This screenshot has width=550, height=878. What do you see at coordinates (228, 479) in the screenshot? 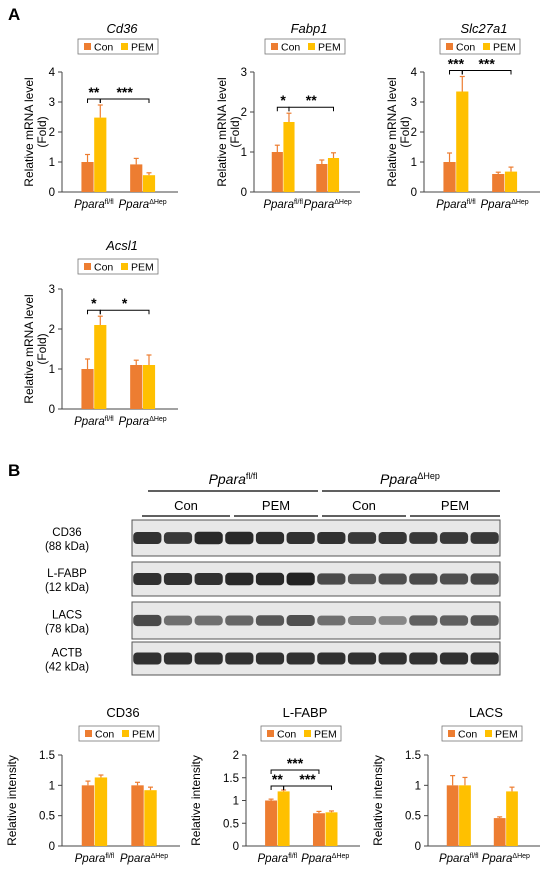
I see `blot-group-flfl-base: Ppara` at bounding box center [228, 479].